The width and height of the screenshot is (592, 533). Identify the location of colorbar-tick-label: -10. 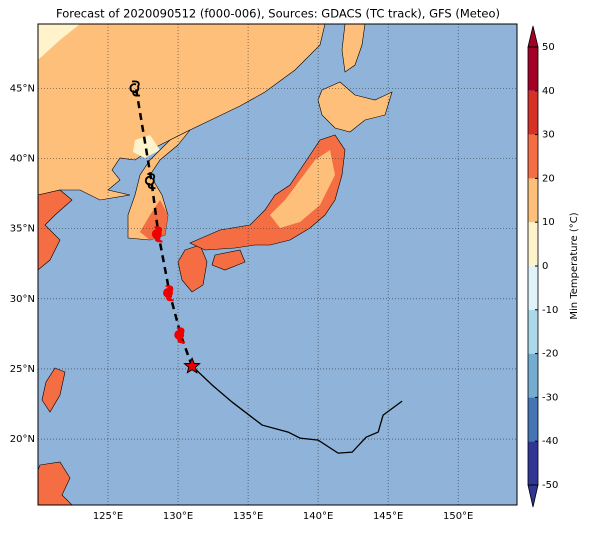
(550, 310).